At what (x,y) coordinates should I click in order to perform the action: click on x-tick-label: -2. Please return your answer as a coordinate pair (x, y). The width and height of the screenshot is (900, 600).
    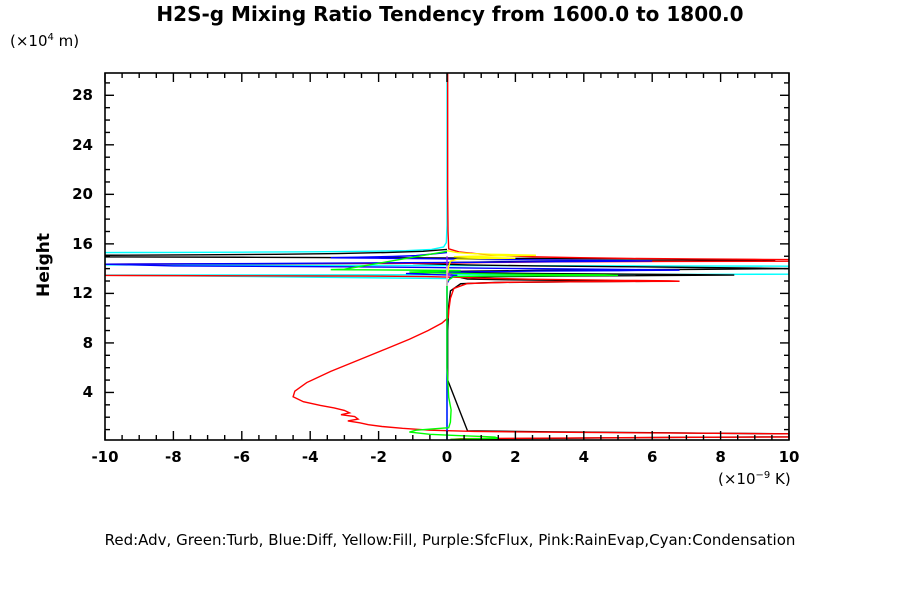
    Looking at the image, I should click on (378, 457).